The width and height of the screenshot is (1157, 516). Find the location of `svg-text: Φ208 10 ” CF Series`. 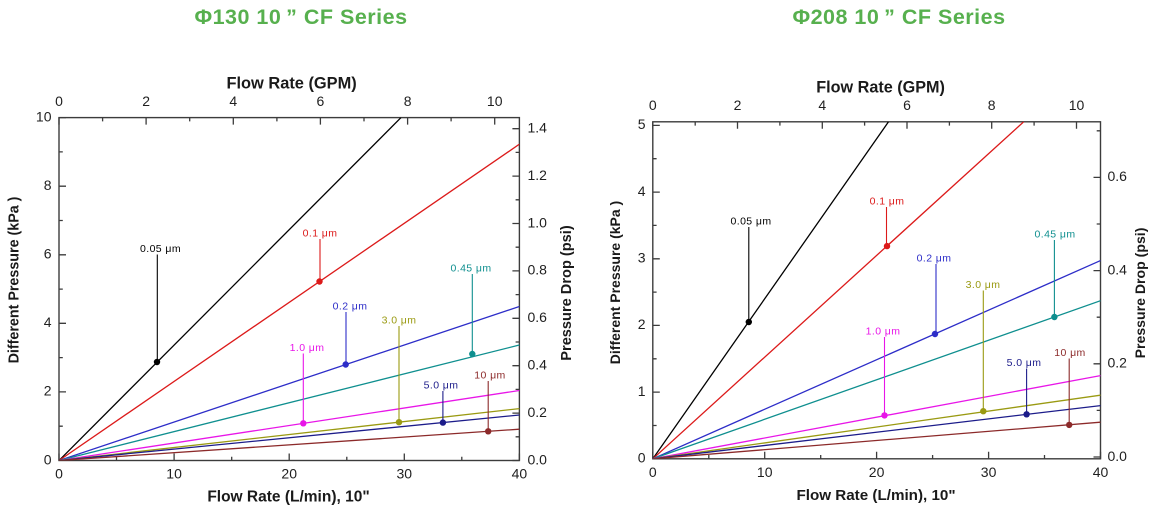

svg-text: Φ208 10 ” CF Series is located at coordinates (898, 17).